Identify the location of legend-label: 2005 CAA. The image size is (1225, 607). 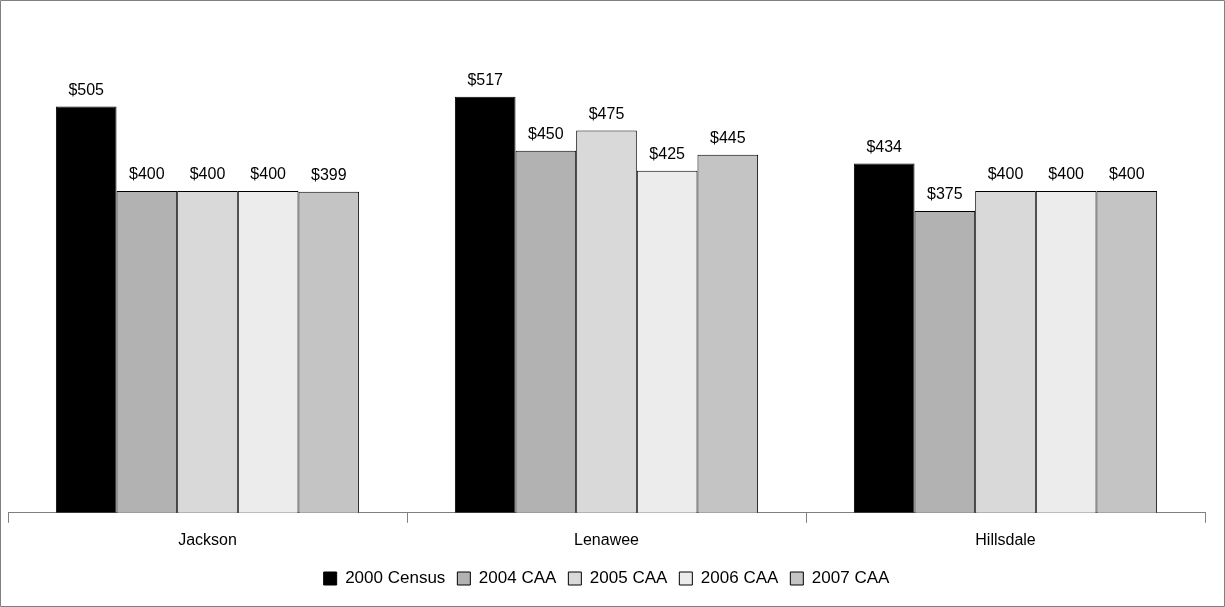
(628, 578).